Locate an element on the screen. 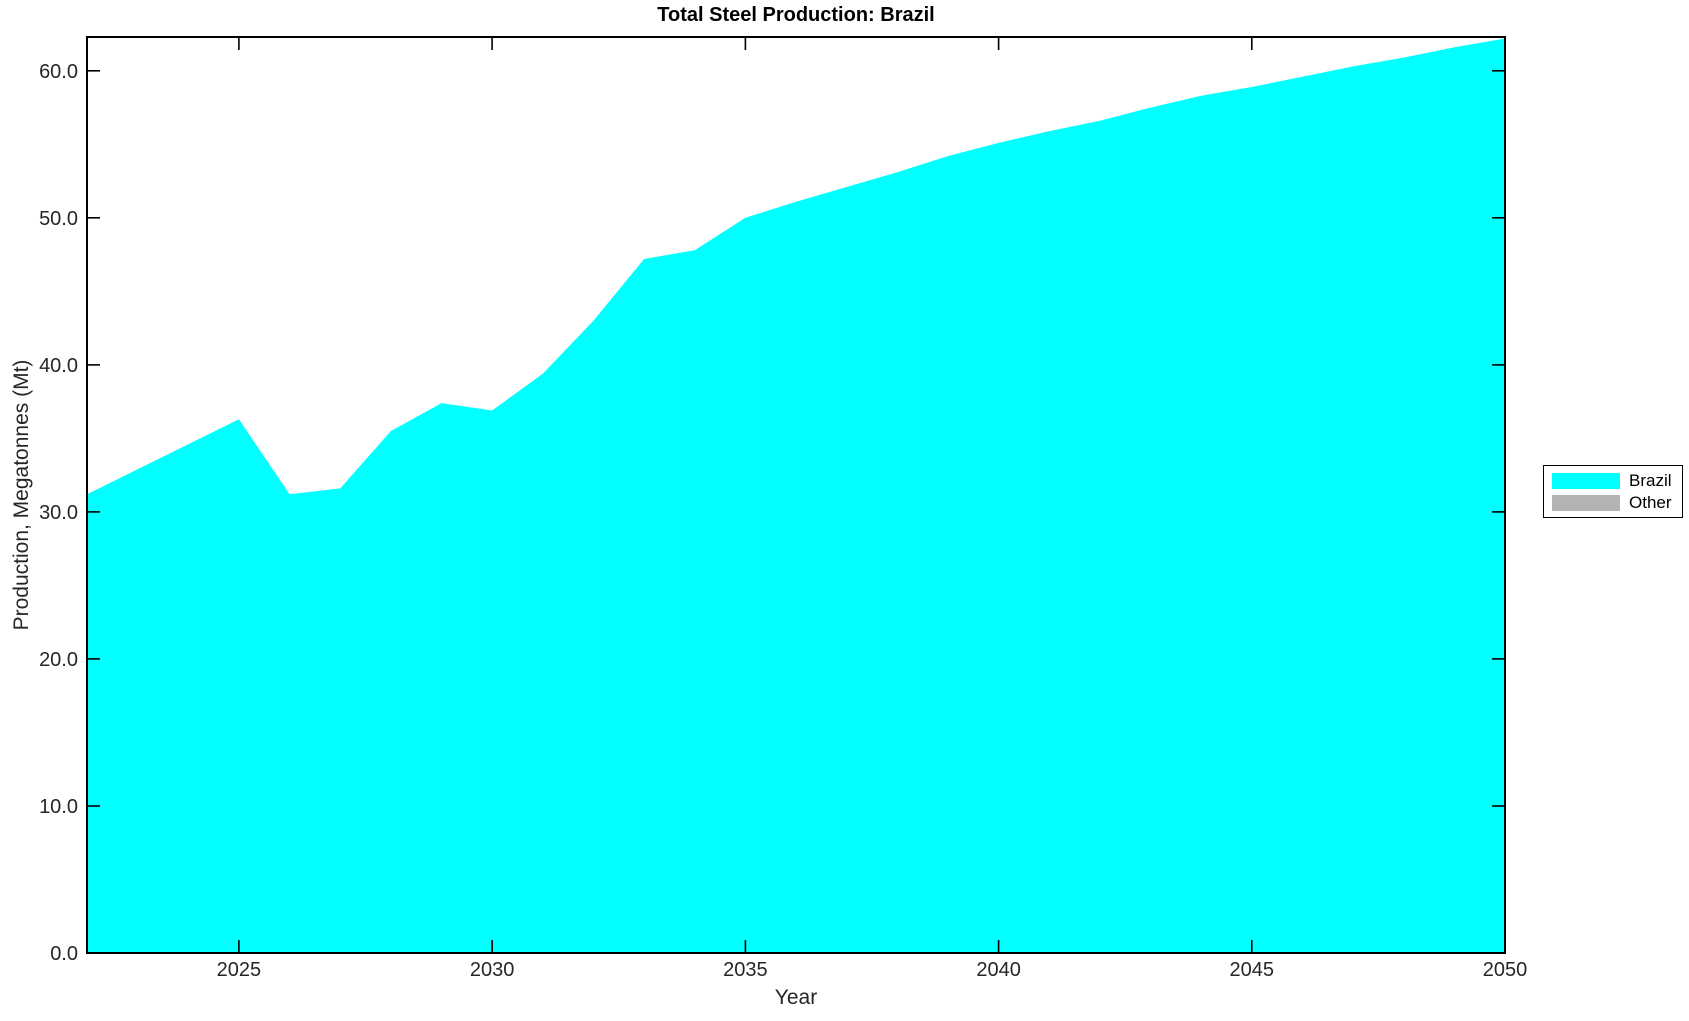 Image resolution: width=1689 pixels, height=1021 pixels. legend-item-brazil: Brazil is located at coordinates (1612, 480).